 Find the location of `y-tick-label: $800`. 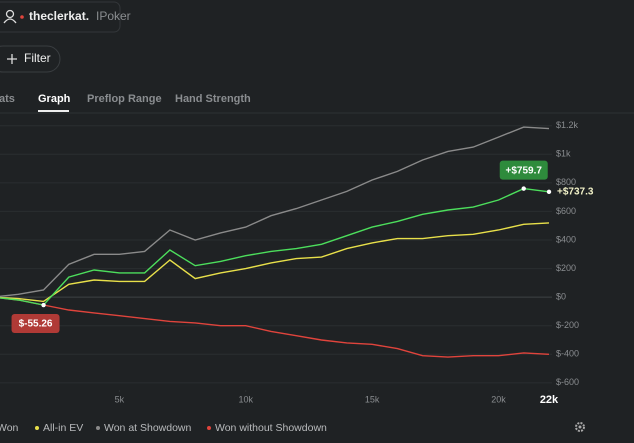

y-tick-label: $800 is located at coordinates (566, 182).